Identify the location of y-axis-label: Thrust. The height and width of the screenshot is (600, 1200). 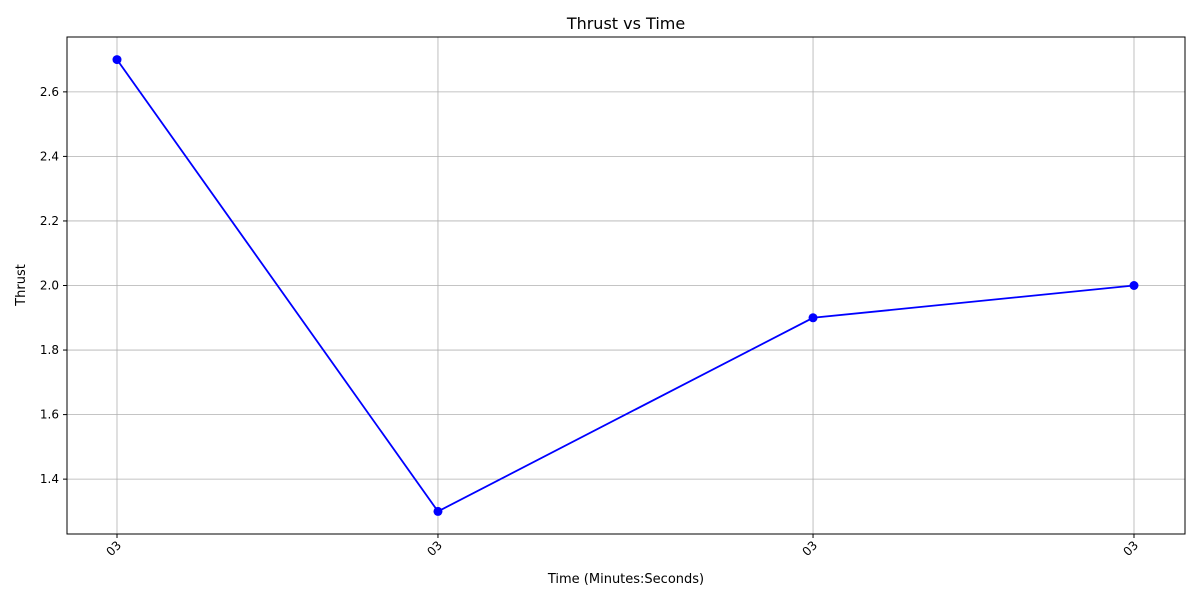
(21, 285).